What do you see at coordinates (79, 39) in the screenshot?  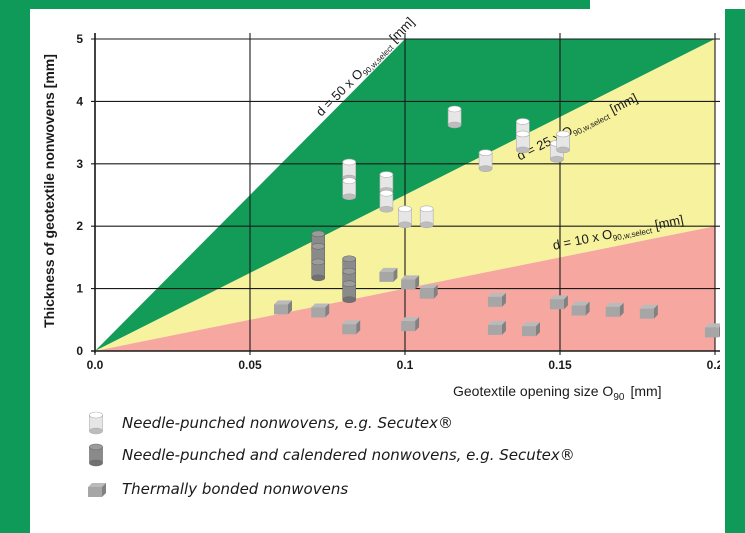 I see `y-tick-label: 5` at bounding box center [79, 39].